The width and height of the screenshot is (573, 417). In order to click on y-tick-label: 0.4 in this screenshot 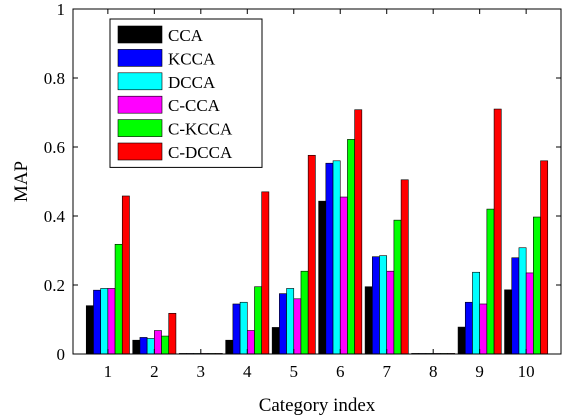, I will do `click(55, 216)`.